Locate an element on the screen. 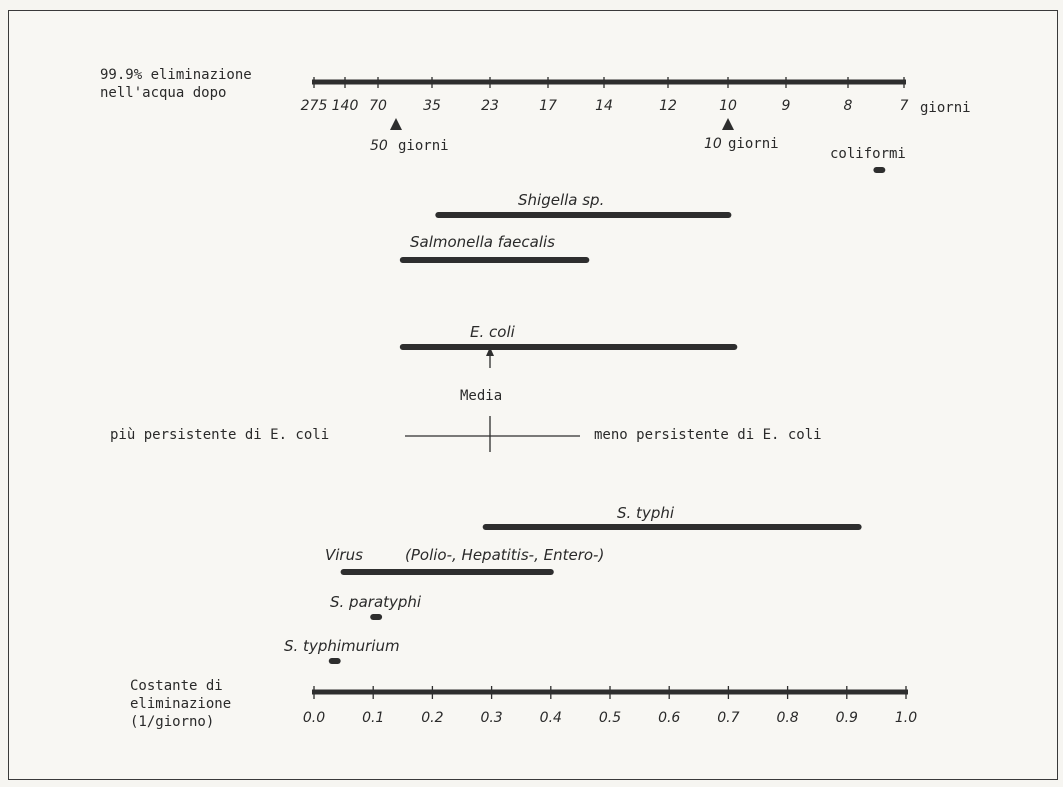  marker-50-unit: giorni is located at coordinates (423, 146).